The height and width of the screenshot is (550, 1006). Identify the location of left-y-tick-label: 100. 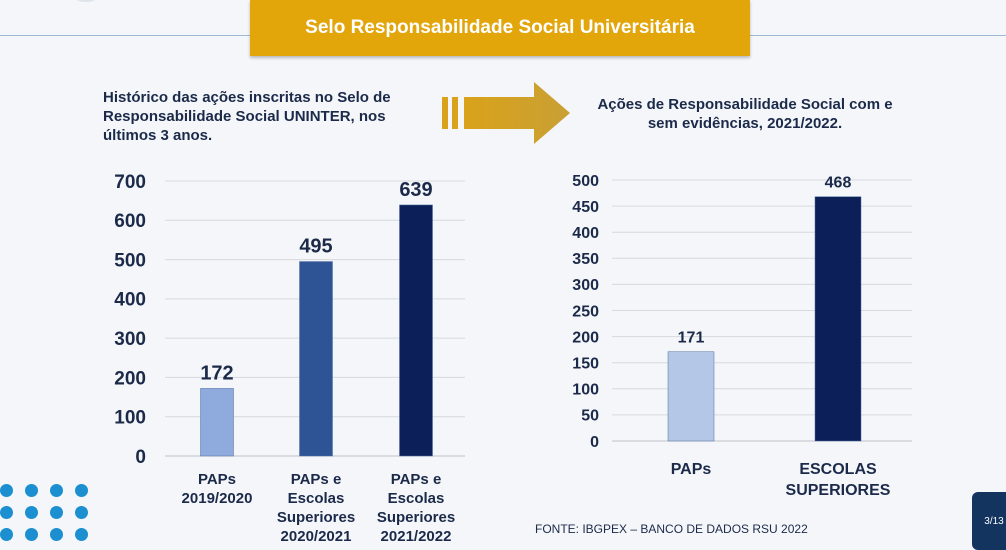
(130, 418).